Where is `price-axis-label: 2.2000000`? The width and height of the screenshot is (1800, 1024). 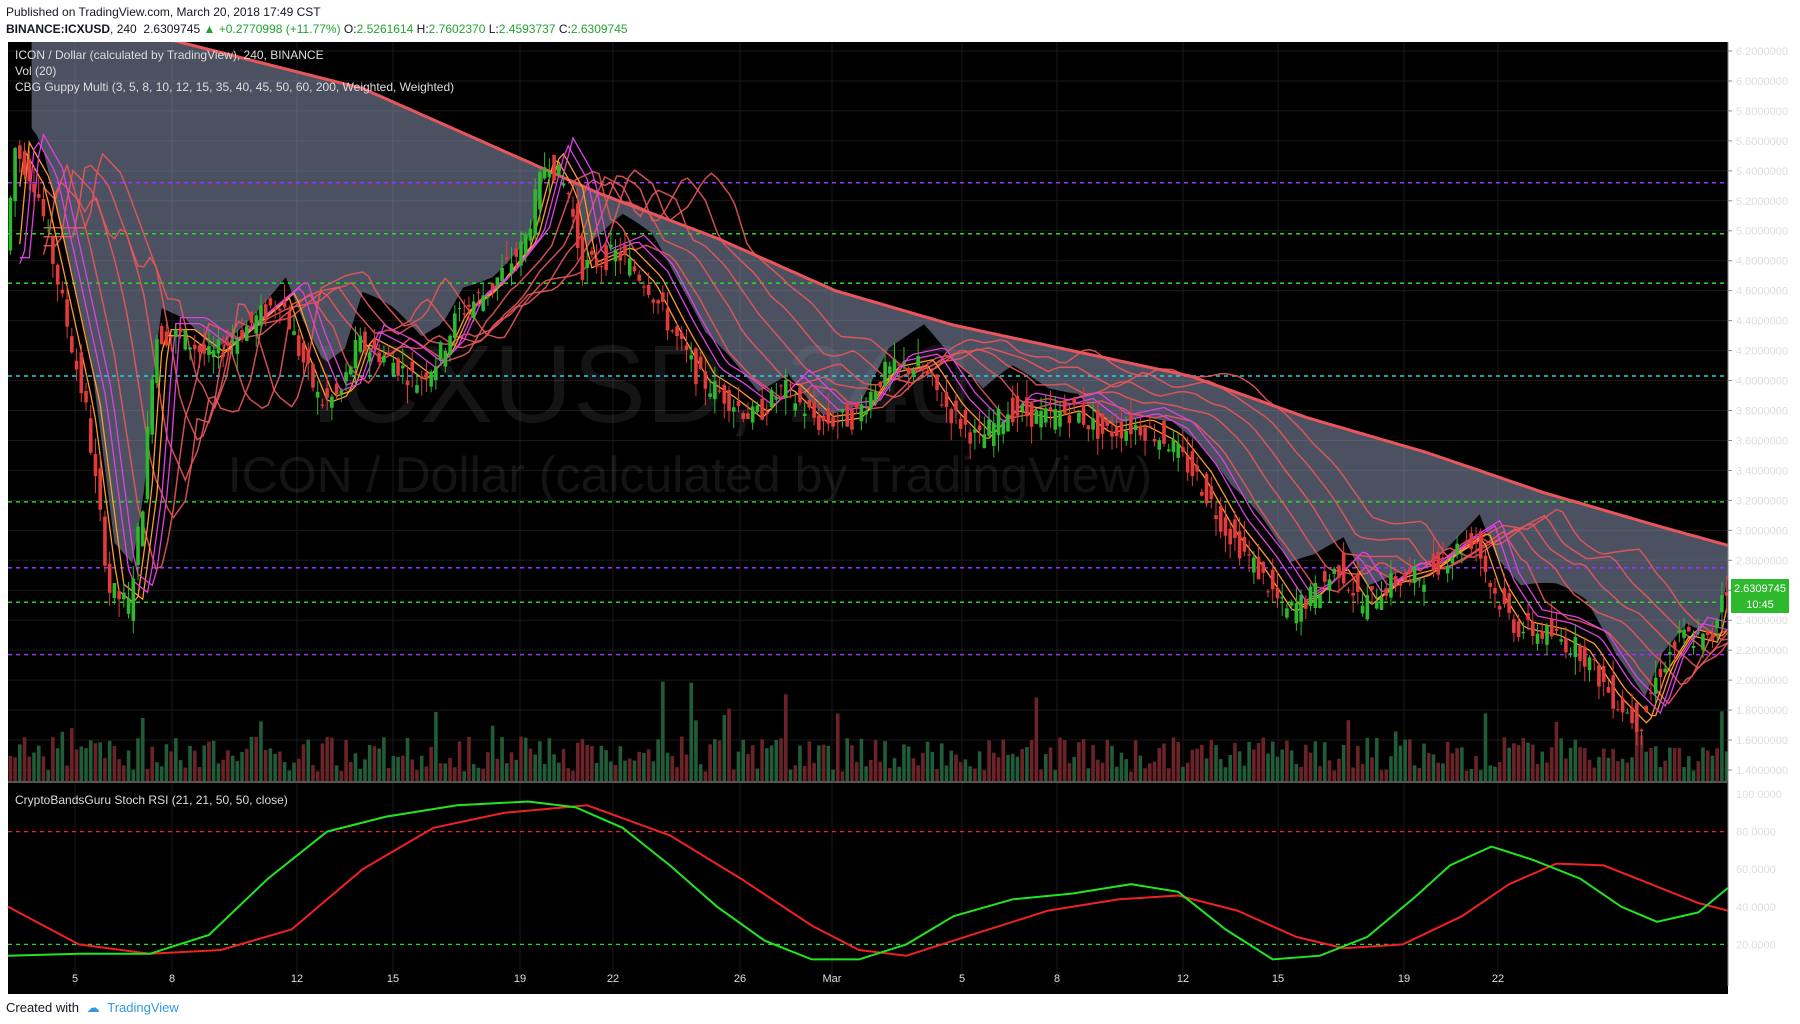
price-axis-label: 2.2000000 is located at coordinates (1762, 651).